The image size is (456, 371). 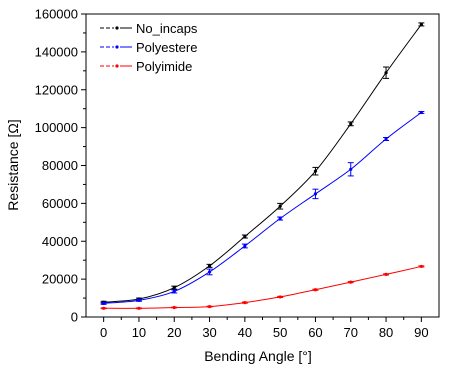 What do you see at coordinates (139, 332) in the screenshot?
I see `x-tick-label: 10` at bounding box center [139, 332].